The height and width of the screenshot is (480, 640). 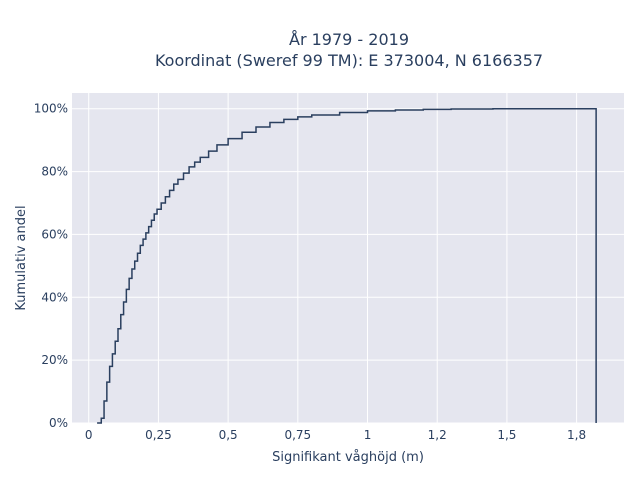 What do you see at coordinates (297, 435) in the screenshot?
I see `x-tick-label: 0,75` at bounding box center [297, 435].